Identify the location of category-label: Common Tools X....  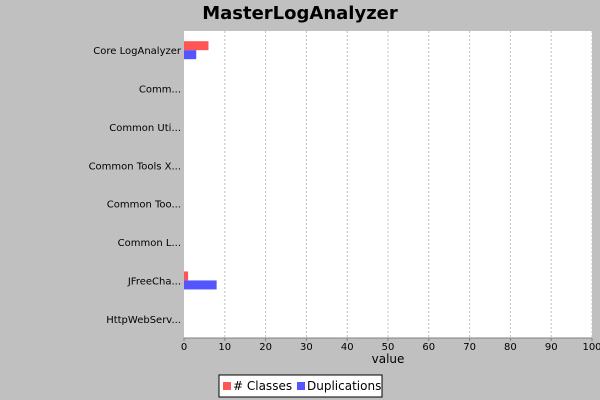
(135, 166).